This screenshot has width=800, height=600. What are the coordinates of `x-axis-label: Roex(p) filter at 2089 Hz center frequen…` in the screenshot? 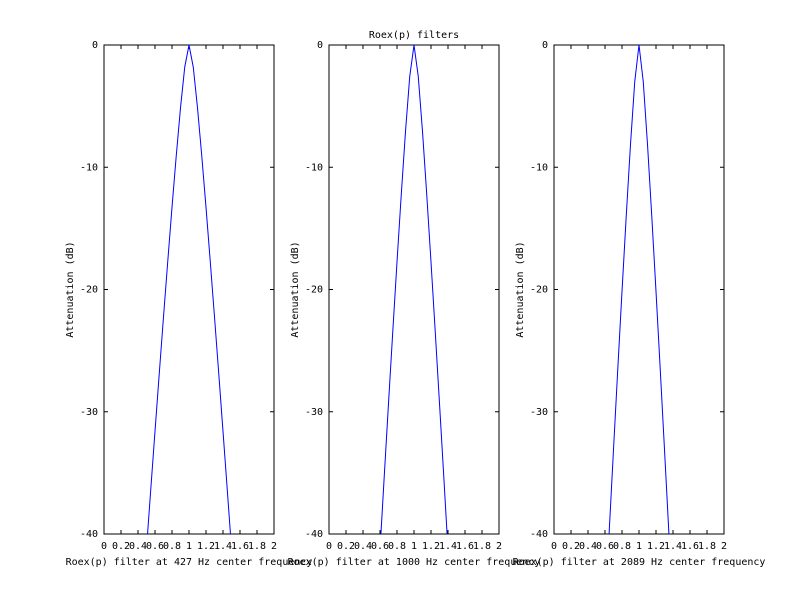 It's located at (639, 562).